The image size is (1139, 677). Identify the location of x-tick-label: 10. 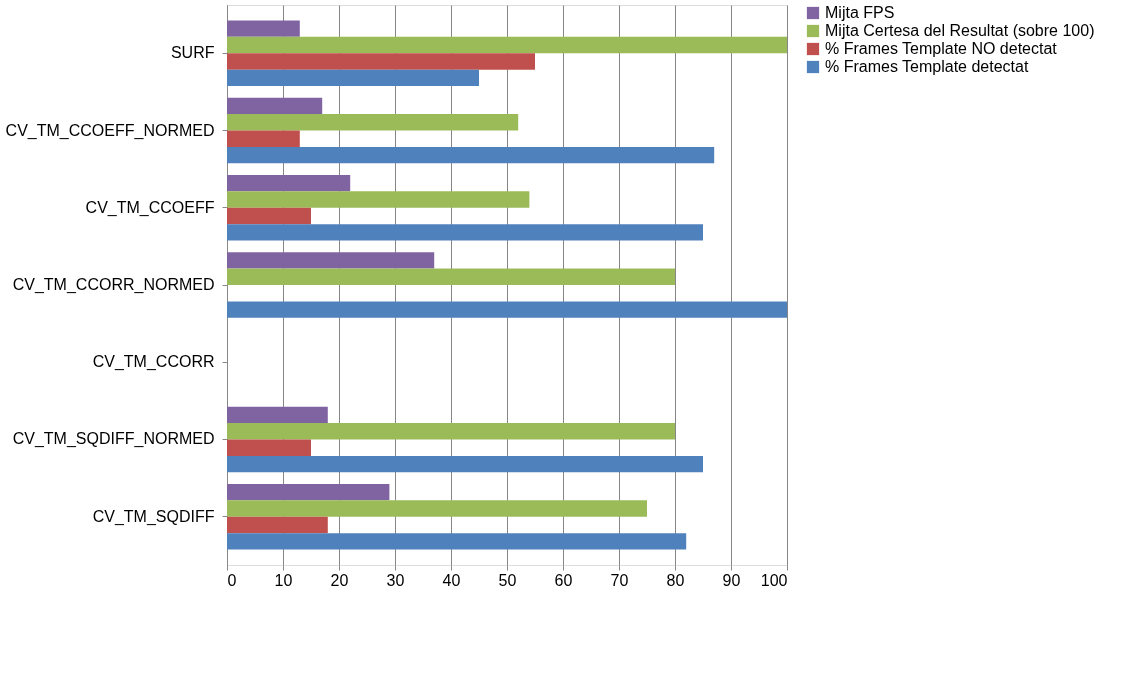
(283, 580).